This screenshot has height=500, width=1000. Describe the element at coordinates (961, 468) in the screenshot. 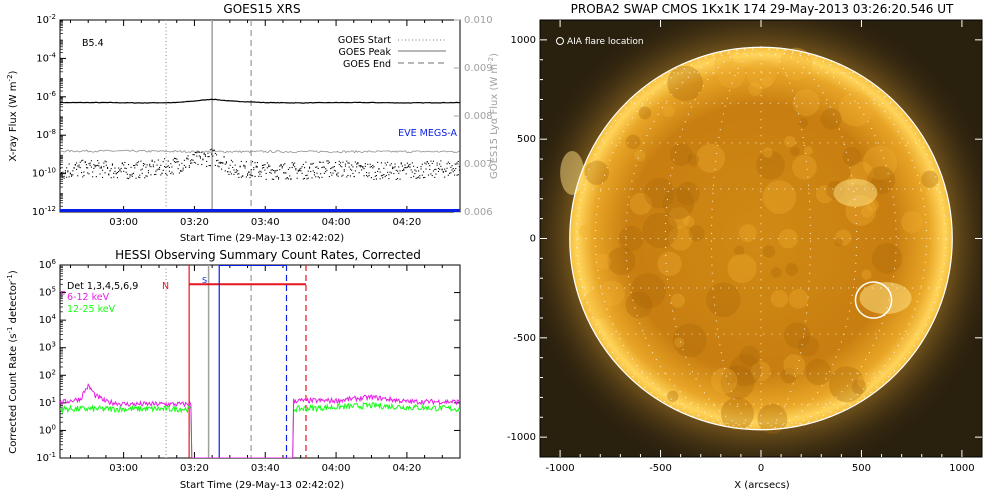

I see `swap-xtick-label: 1000` at that location.